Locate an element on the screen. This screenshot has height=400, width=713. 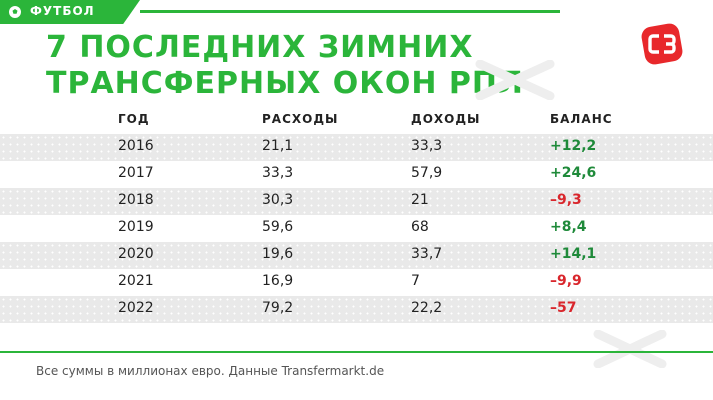
title-line-2: ТРАНСФЕРНЫХ ОКОН РПЛ is located at coordinates (285, 83).